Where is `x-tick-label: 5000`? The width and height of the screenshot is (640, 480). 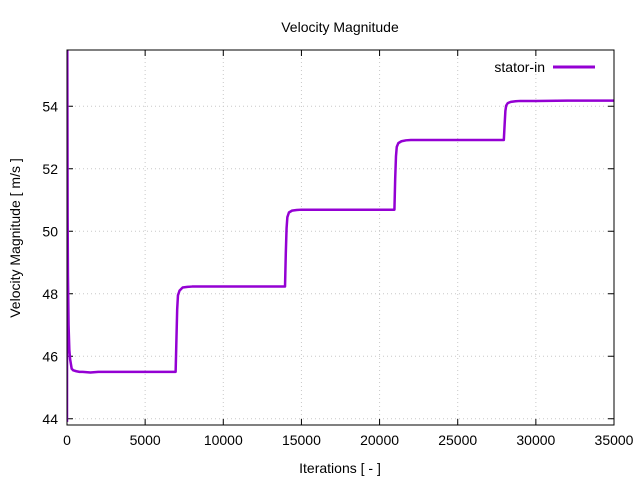
x-tick-label: 5000 is located at coordinates (145, 440).